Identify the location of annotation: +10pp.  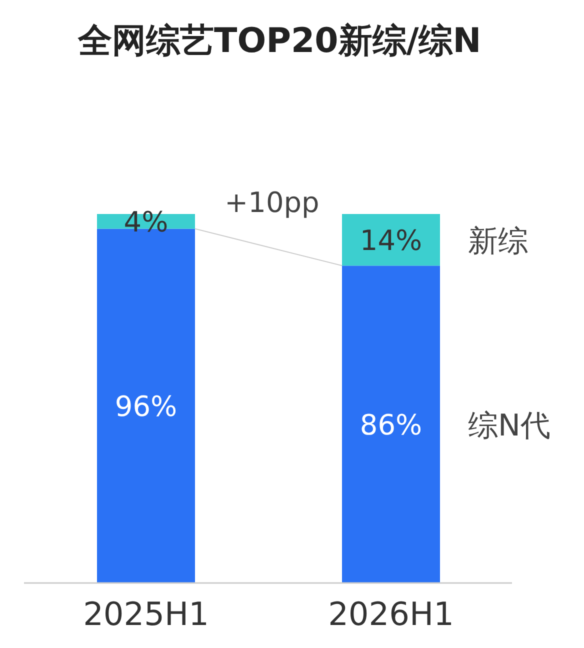
(272, 202).